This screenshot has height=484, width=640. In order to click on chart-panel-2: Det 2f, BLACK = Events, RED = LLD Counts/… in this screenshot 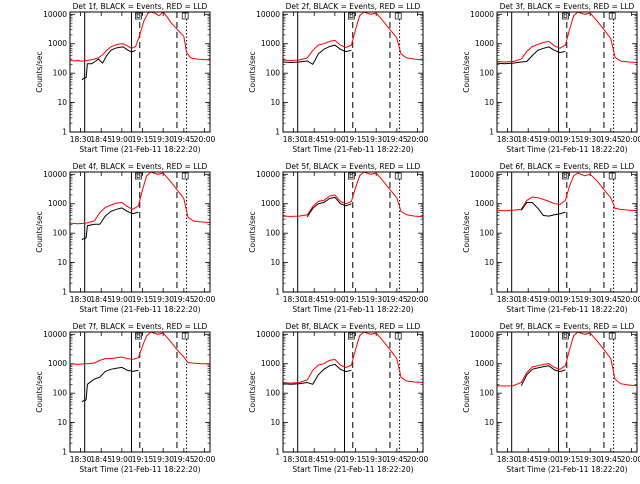, I will do `click(338, 78)`.